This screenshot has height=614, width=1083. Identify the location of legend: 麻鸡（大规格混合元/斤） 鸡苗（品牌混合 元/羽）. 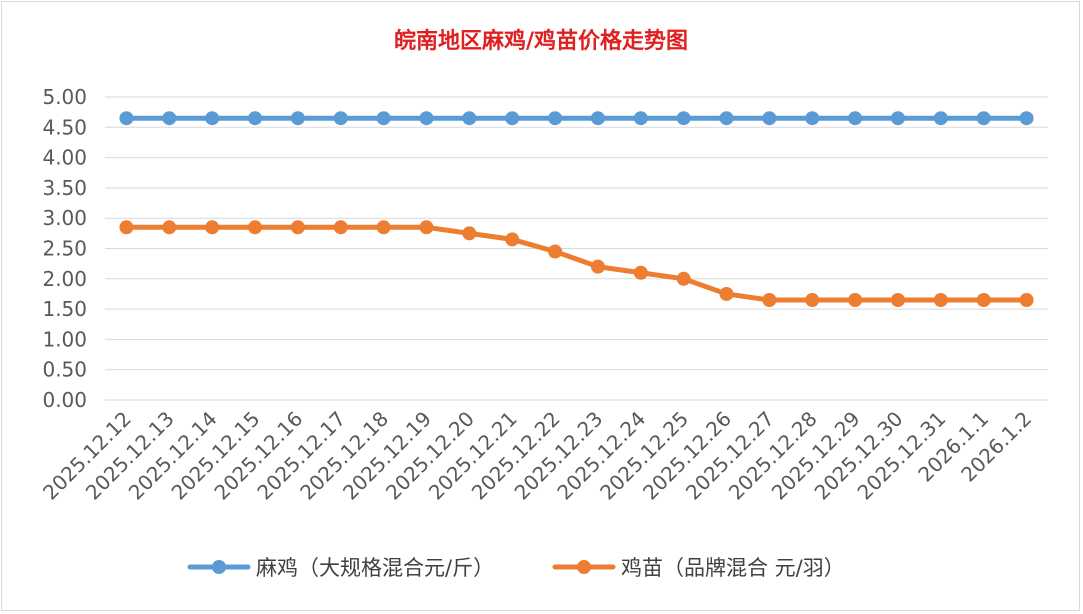
(516, 568).